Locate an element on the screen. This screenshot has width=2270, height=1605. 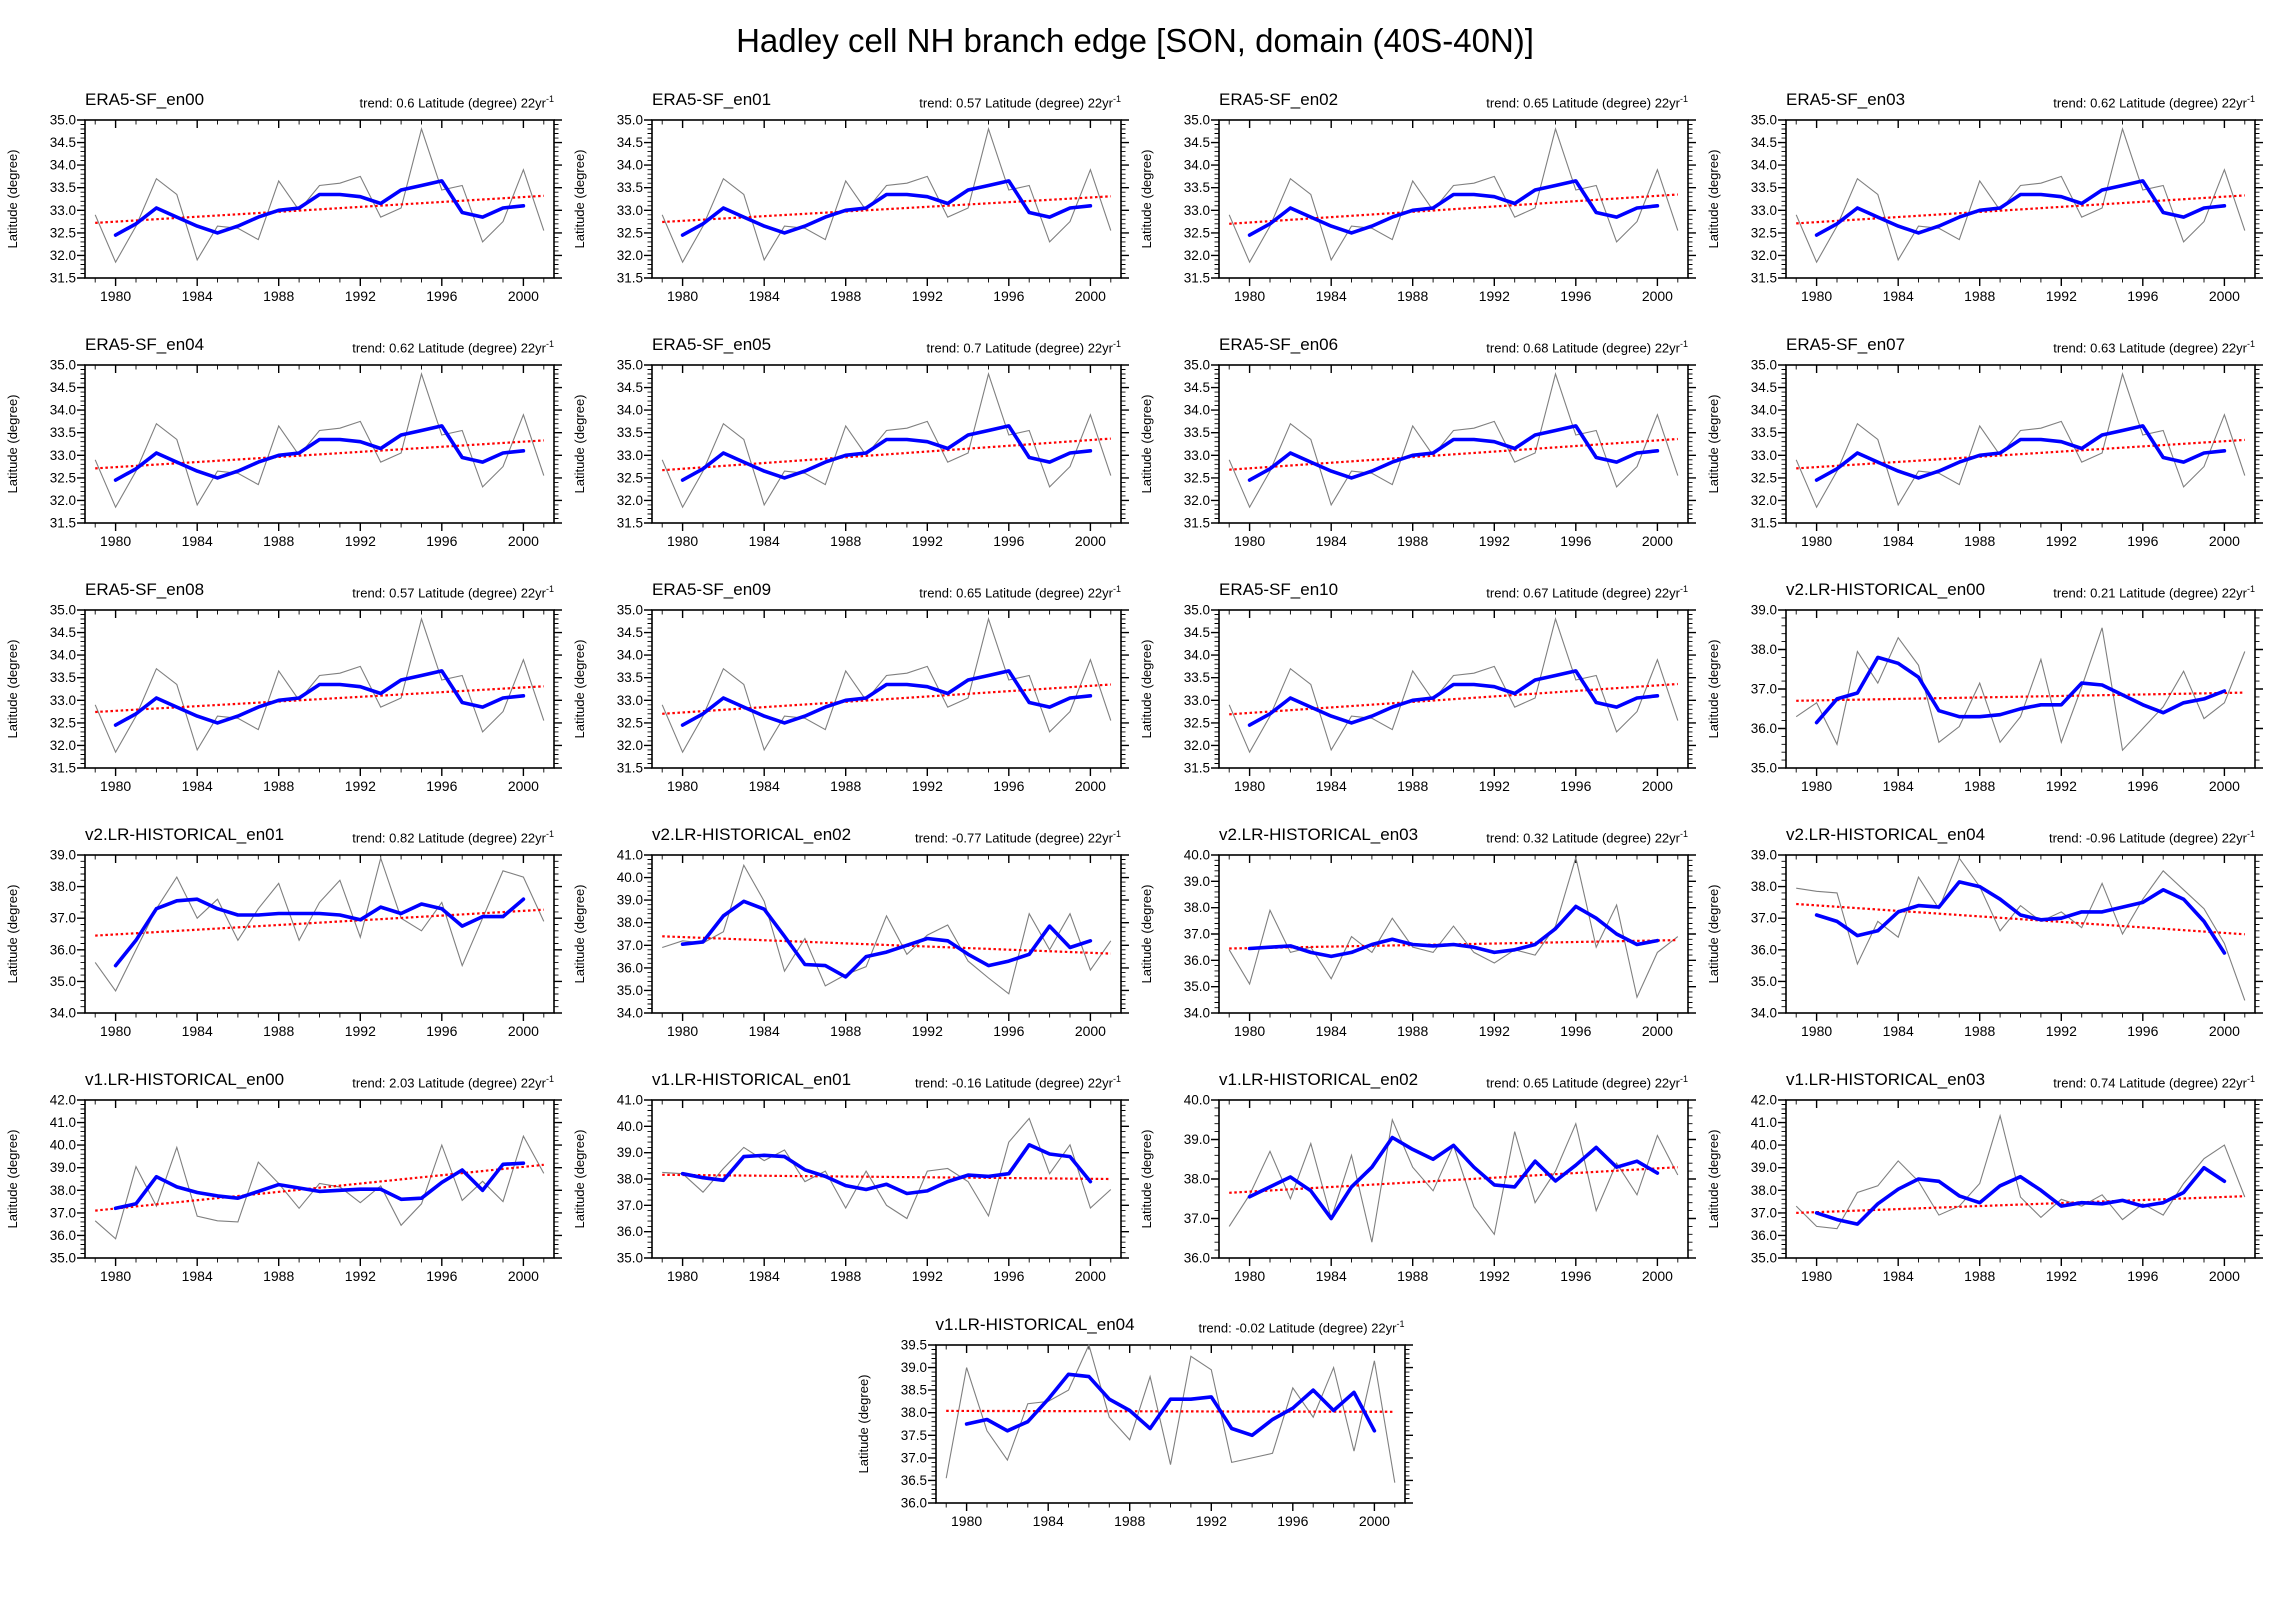
panel-title: v1.LR-HISTORICAL_en04 is located at coordinates (1035, 1324).